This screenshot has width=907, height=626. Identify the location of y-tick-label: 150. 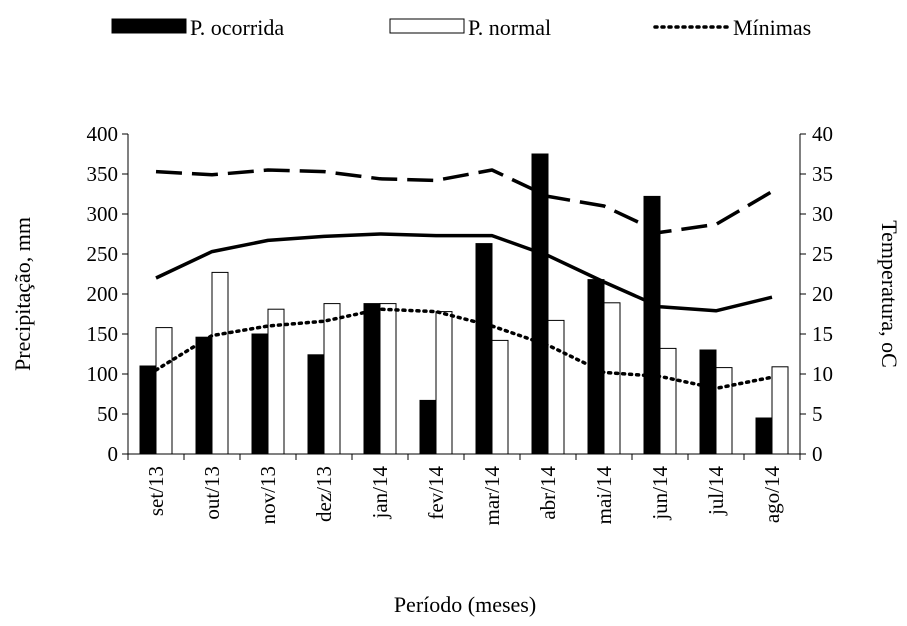
(103, 334).